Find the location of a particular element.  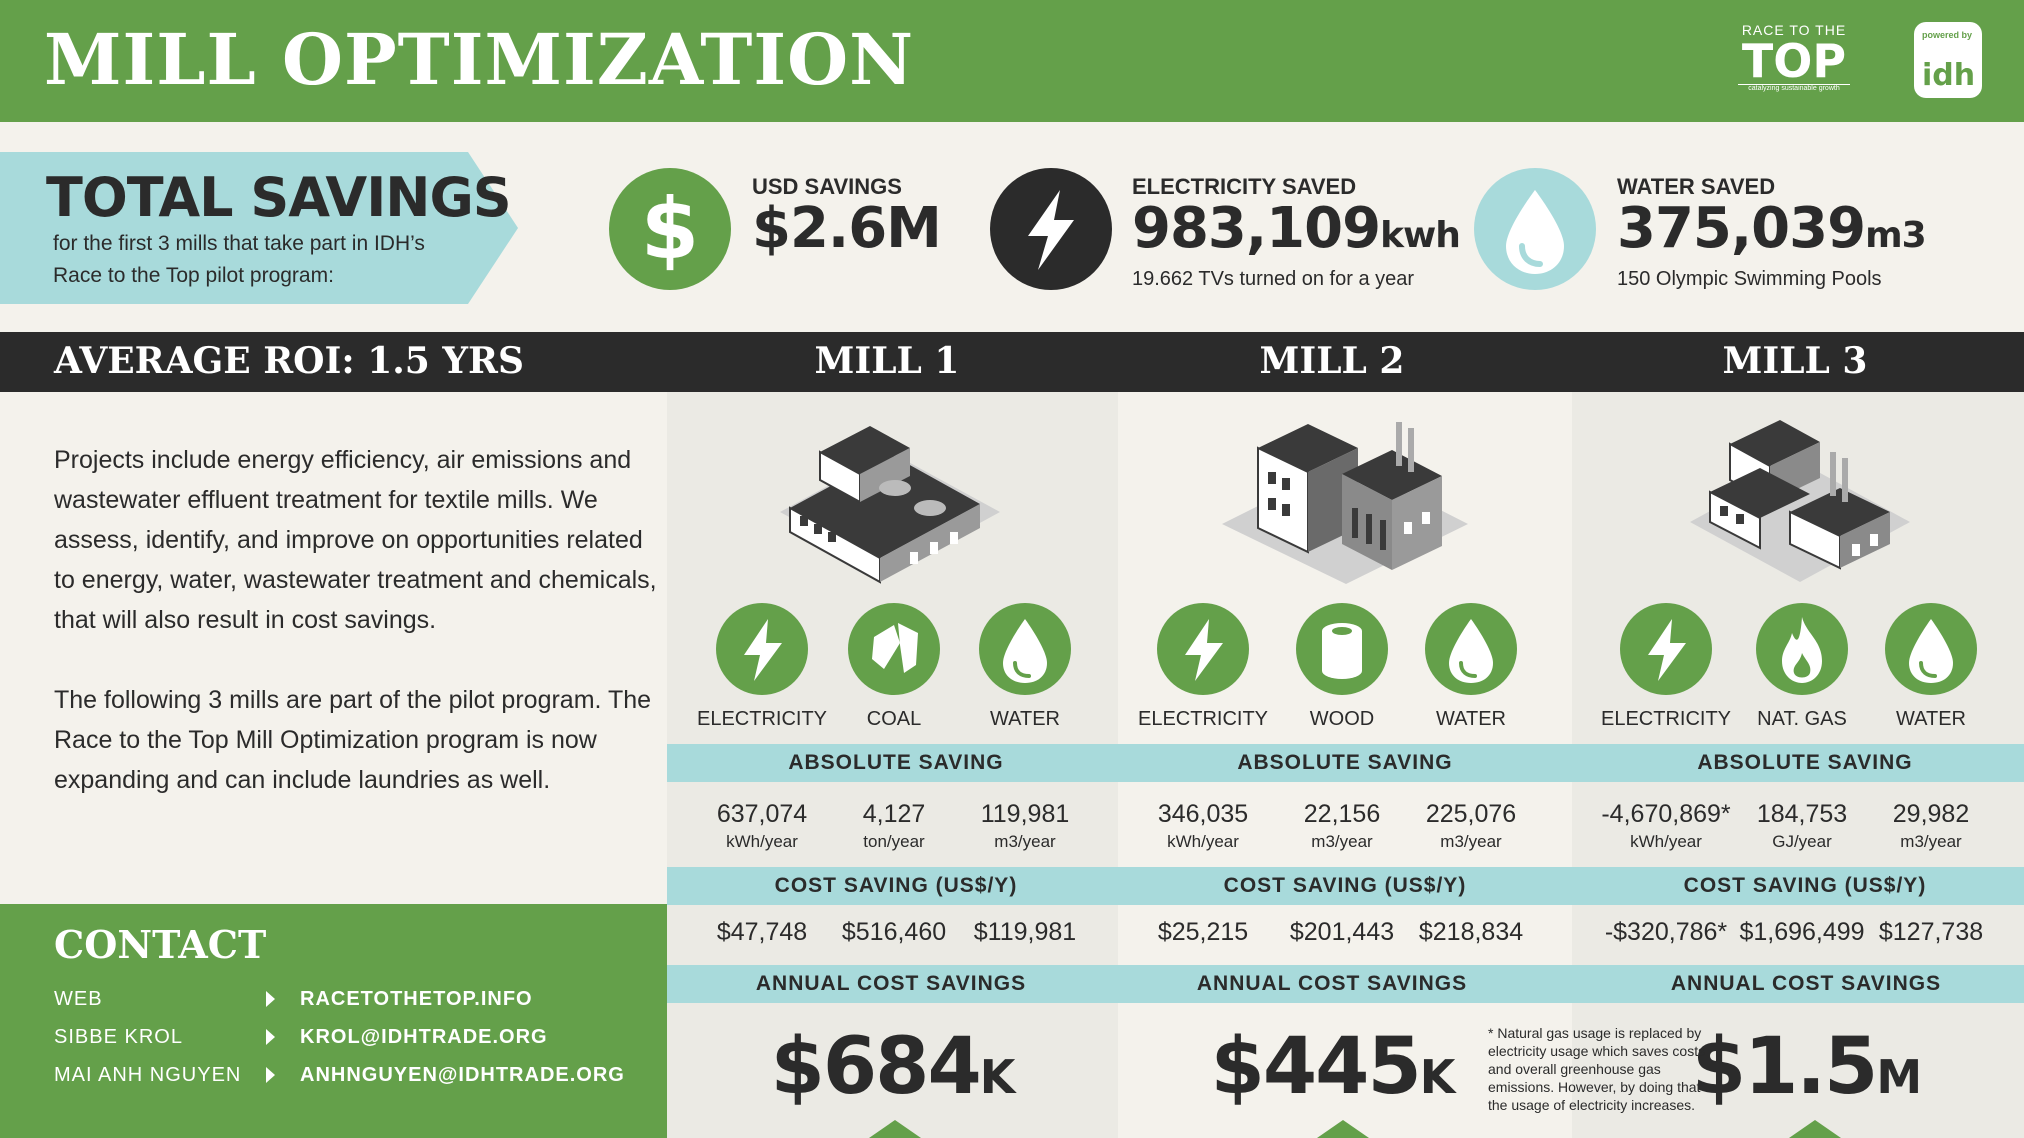

mill-3-absolute-unit: GJ/year is located at coordinates (1802, 841).